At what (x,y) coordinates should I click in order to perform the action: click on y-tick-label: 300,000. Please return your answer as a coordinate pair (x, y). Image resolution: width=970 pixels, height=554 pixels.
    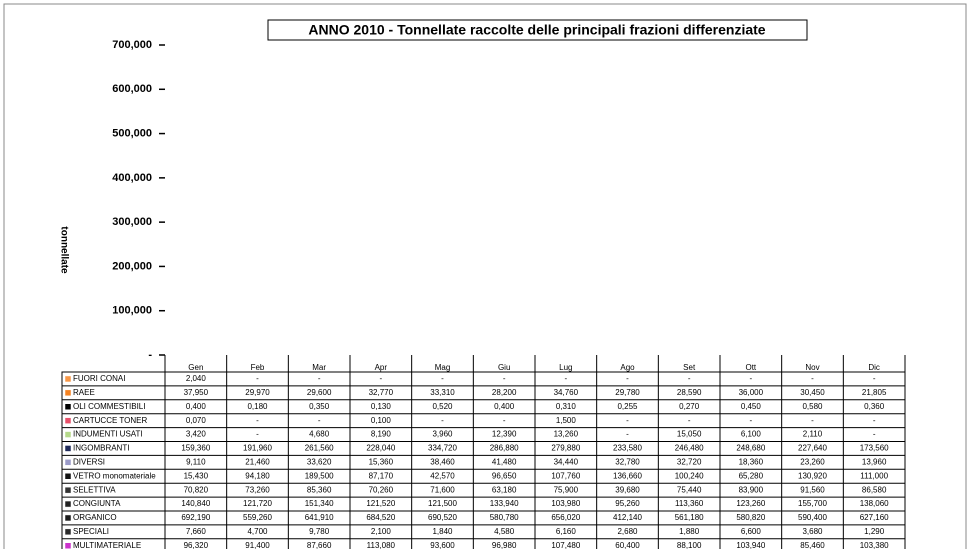
    Looking at the image, I should click on (132, 222).